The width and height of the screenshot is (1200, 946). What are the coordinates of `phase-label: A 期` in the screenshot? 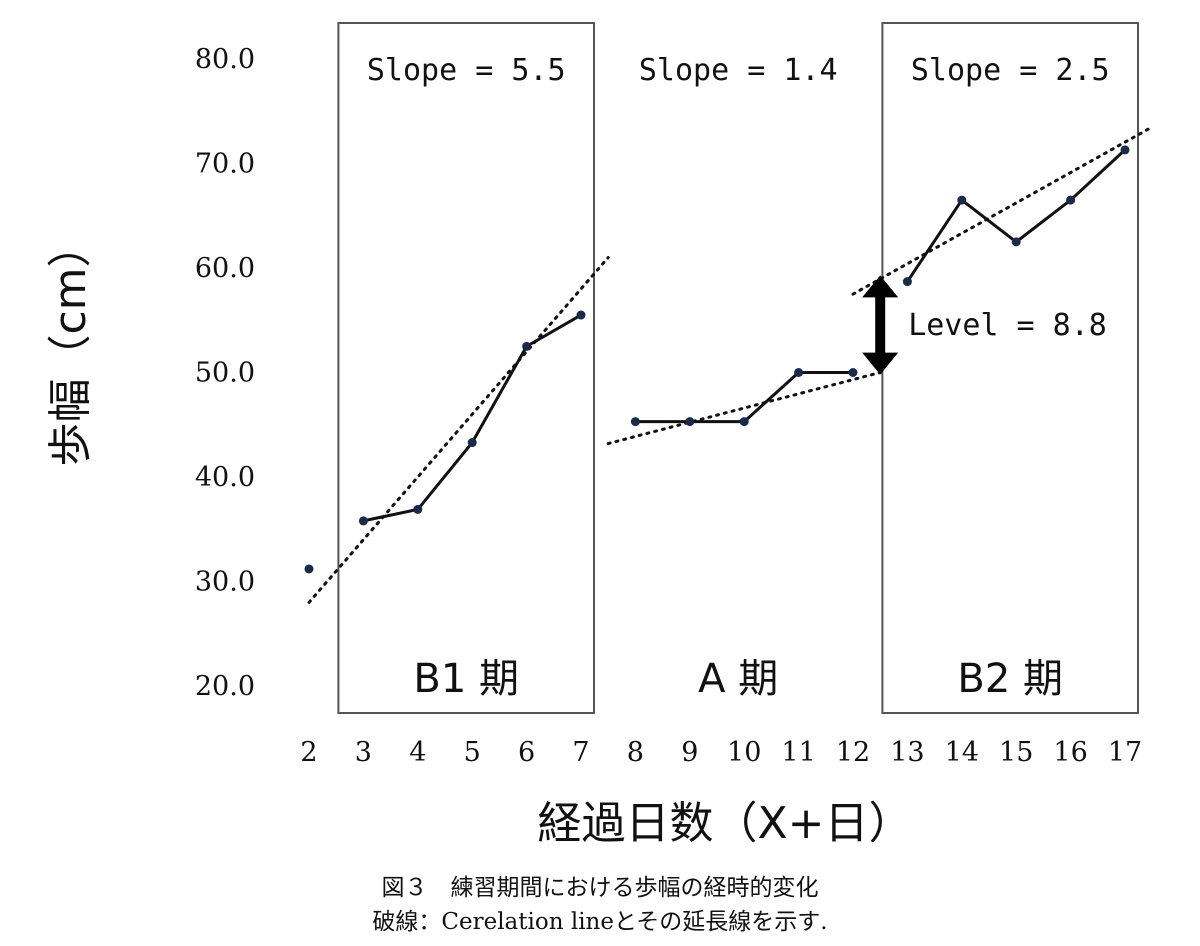 It's located at (738, 679).